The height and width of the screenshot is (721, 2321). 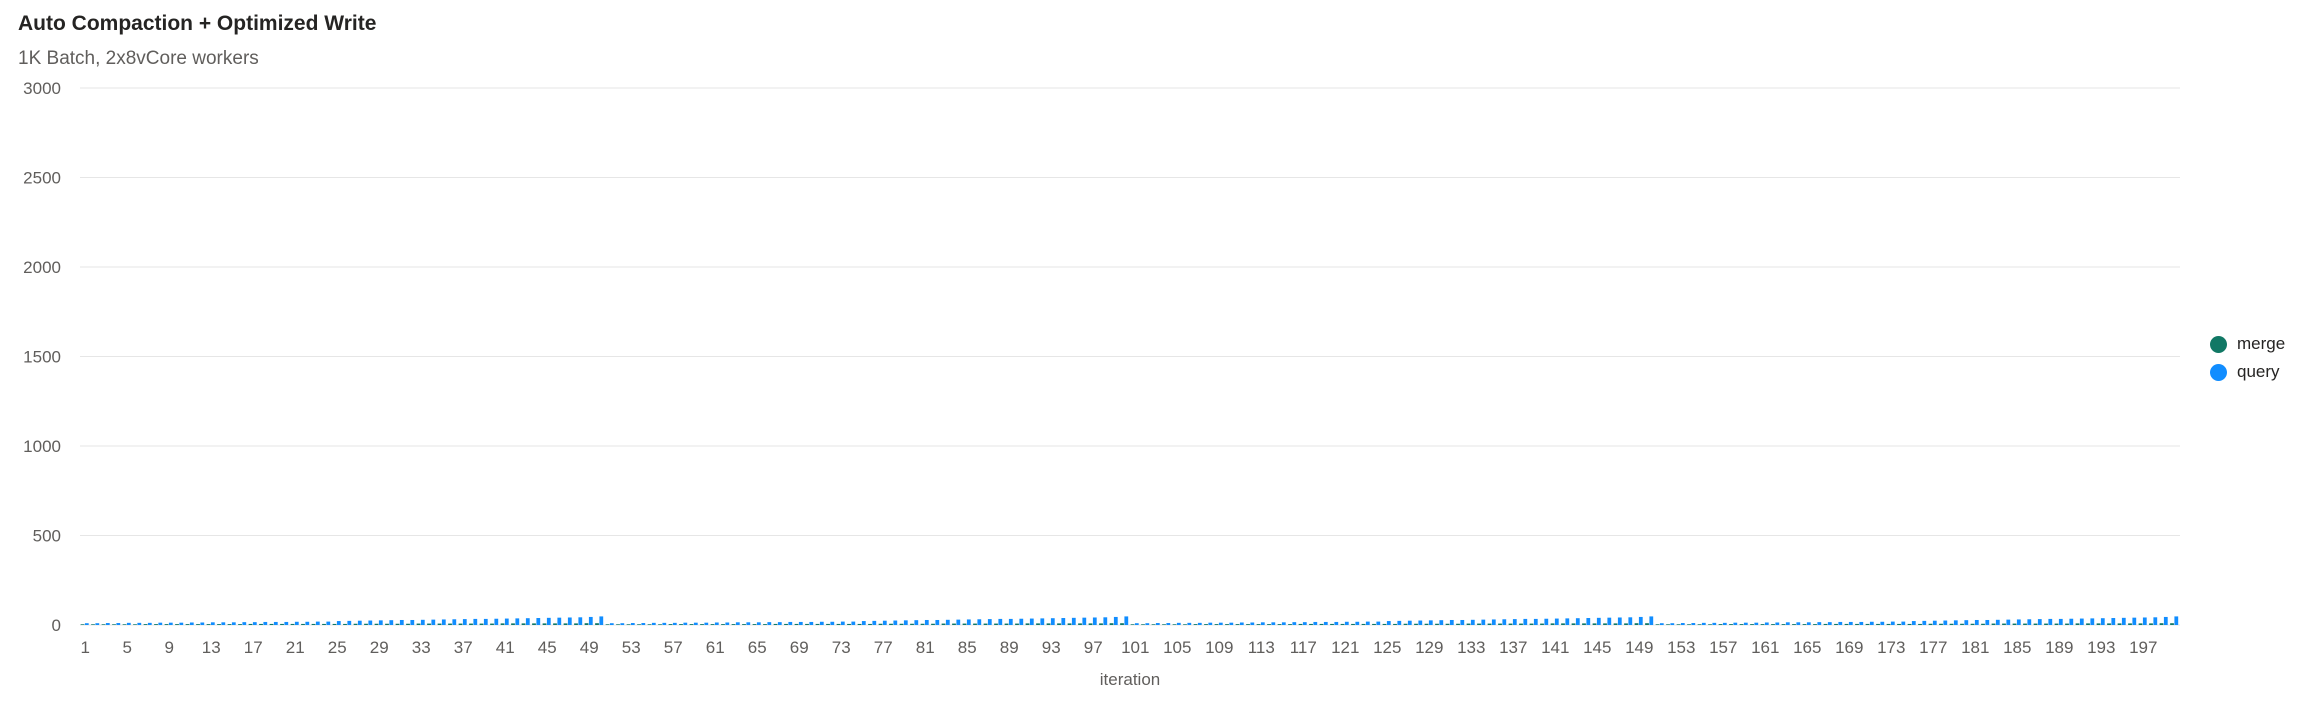 I want to click on legend-swatch-query, so click(x=2218, y=372).